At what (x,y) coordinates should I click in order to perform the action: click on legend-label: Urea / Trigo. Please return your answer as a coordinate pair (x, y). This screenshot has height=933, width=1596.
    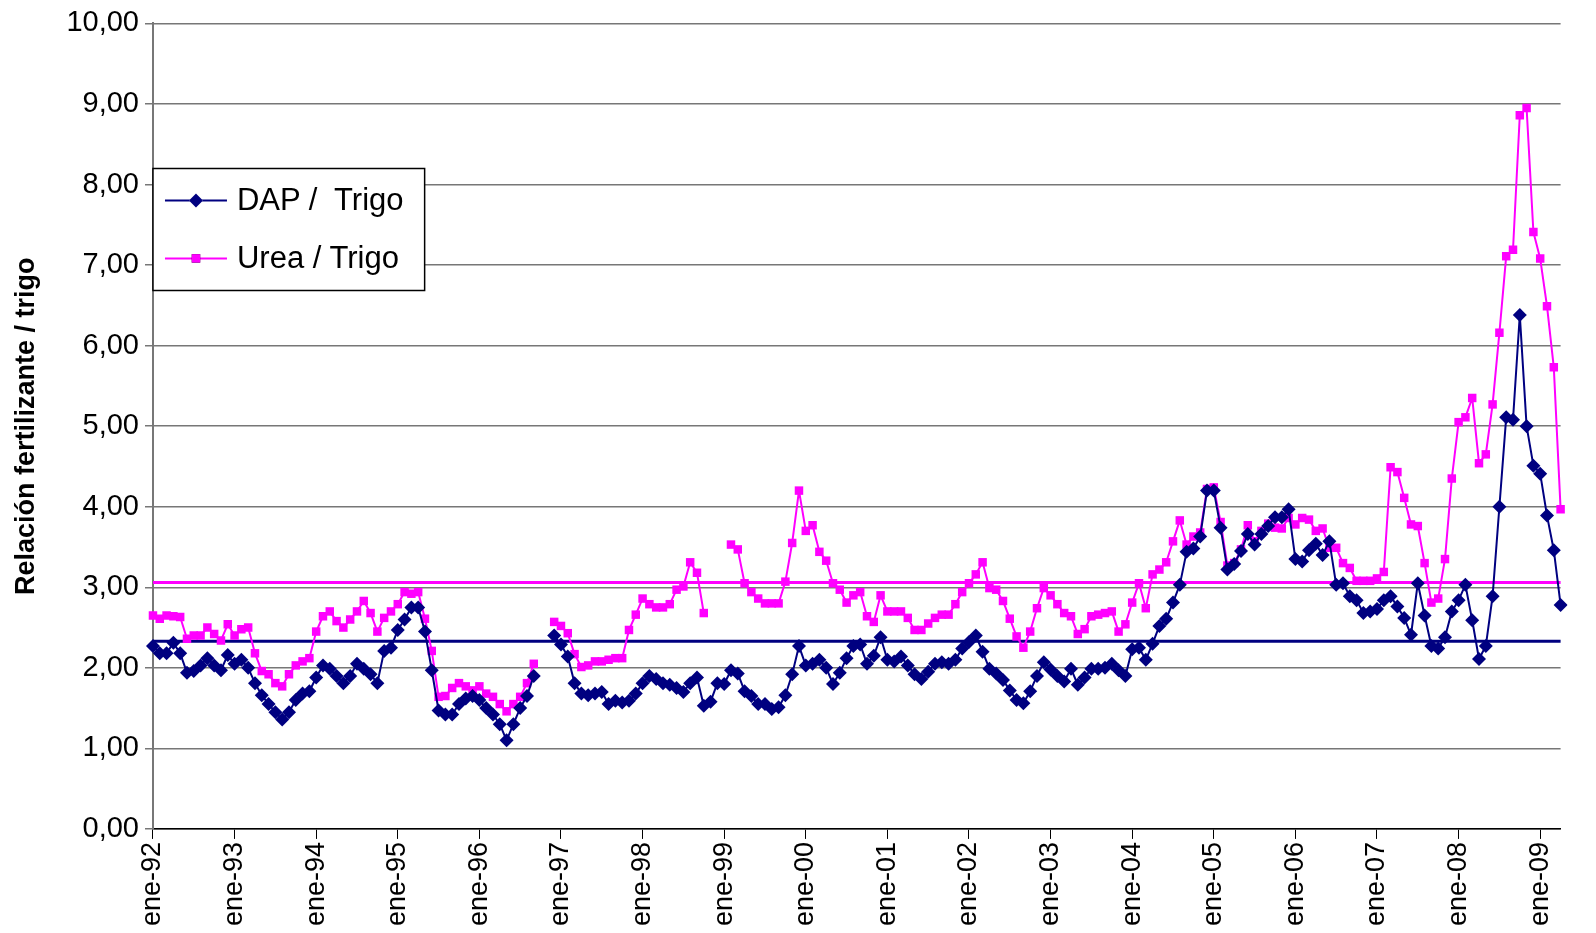
    Looking at the image, I should click on (317, 257).